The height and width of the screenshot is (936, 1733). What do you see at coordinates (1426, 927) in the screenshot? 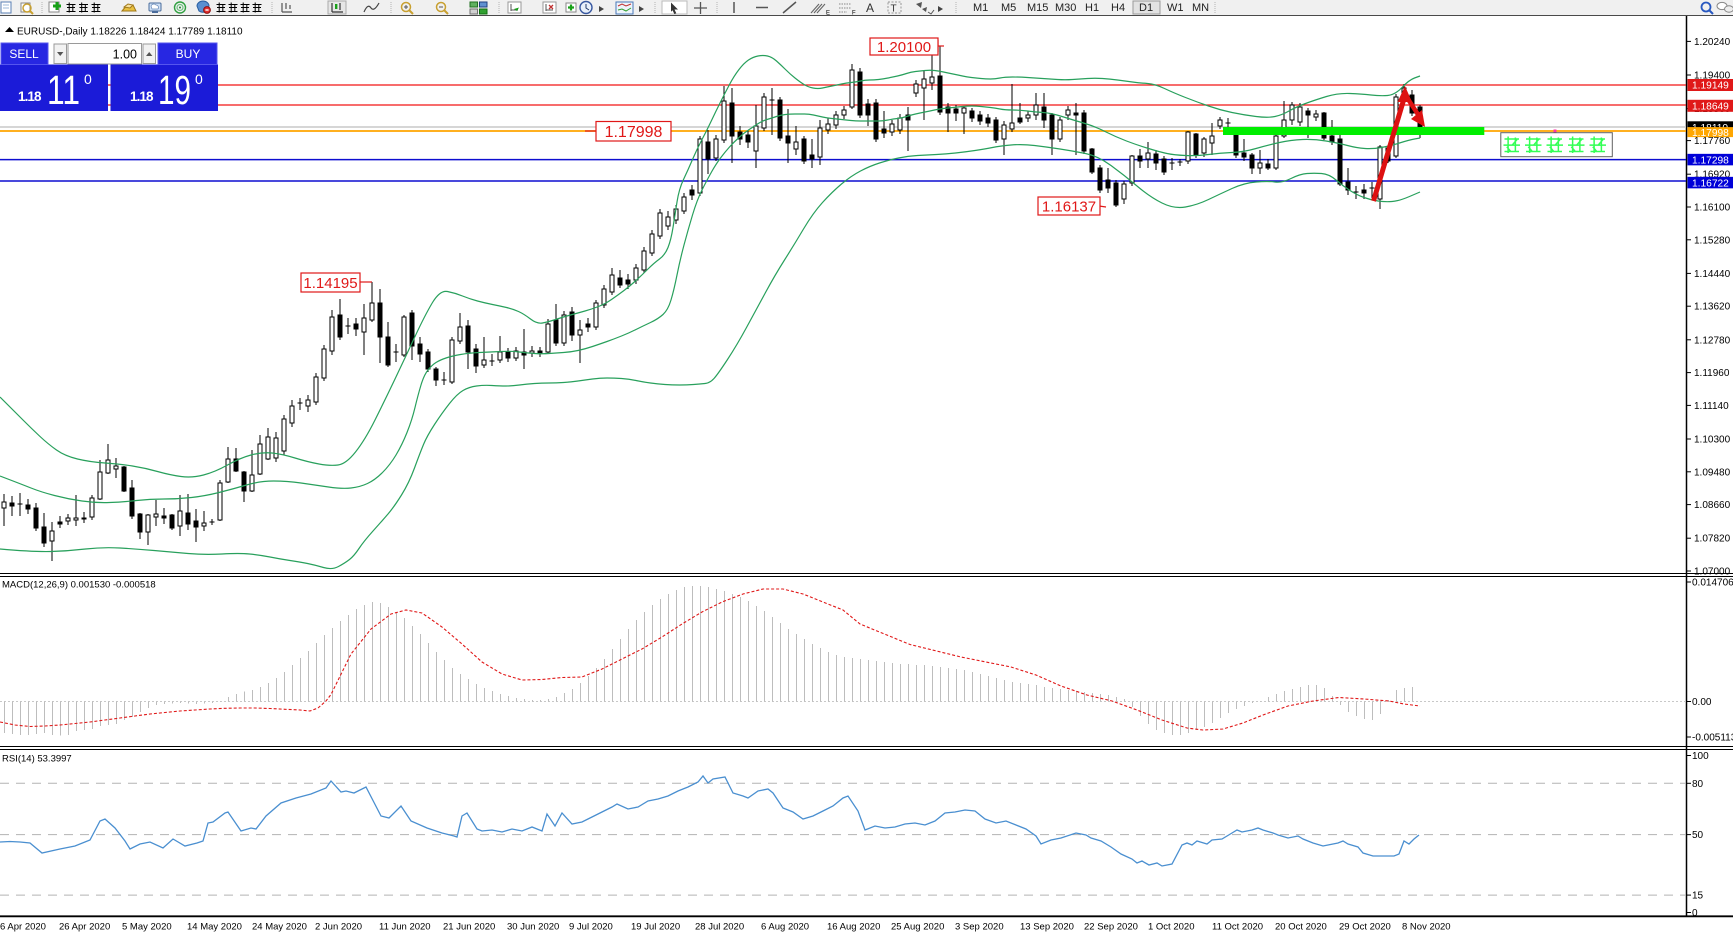
I see `svg-text: 8 Nov 2020` at bounding box center [1426, 927].